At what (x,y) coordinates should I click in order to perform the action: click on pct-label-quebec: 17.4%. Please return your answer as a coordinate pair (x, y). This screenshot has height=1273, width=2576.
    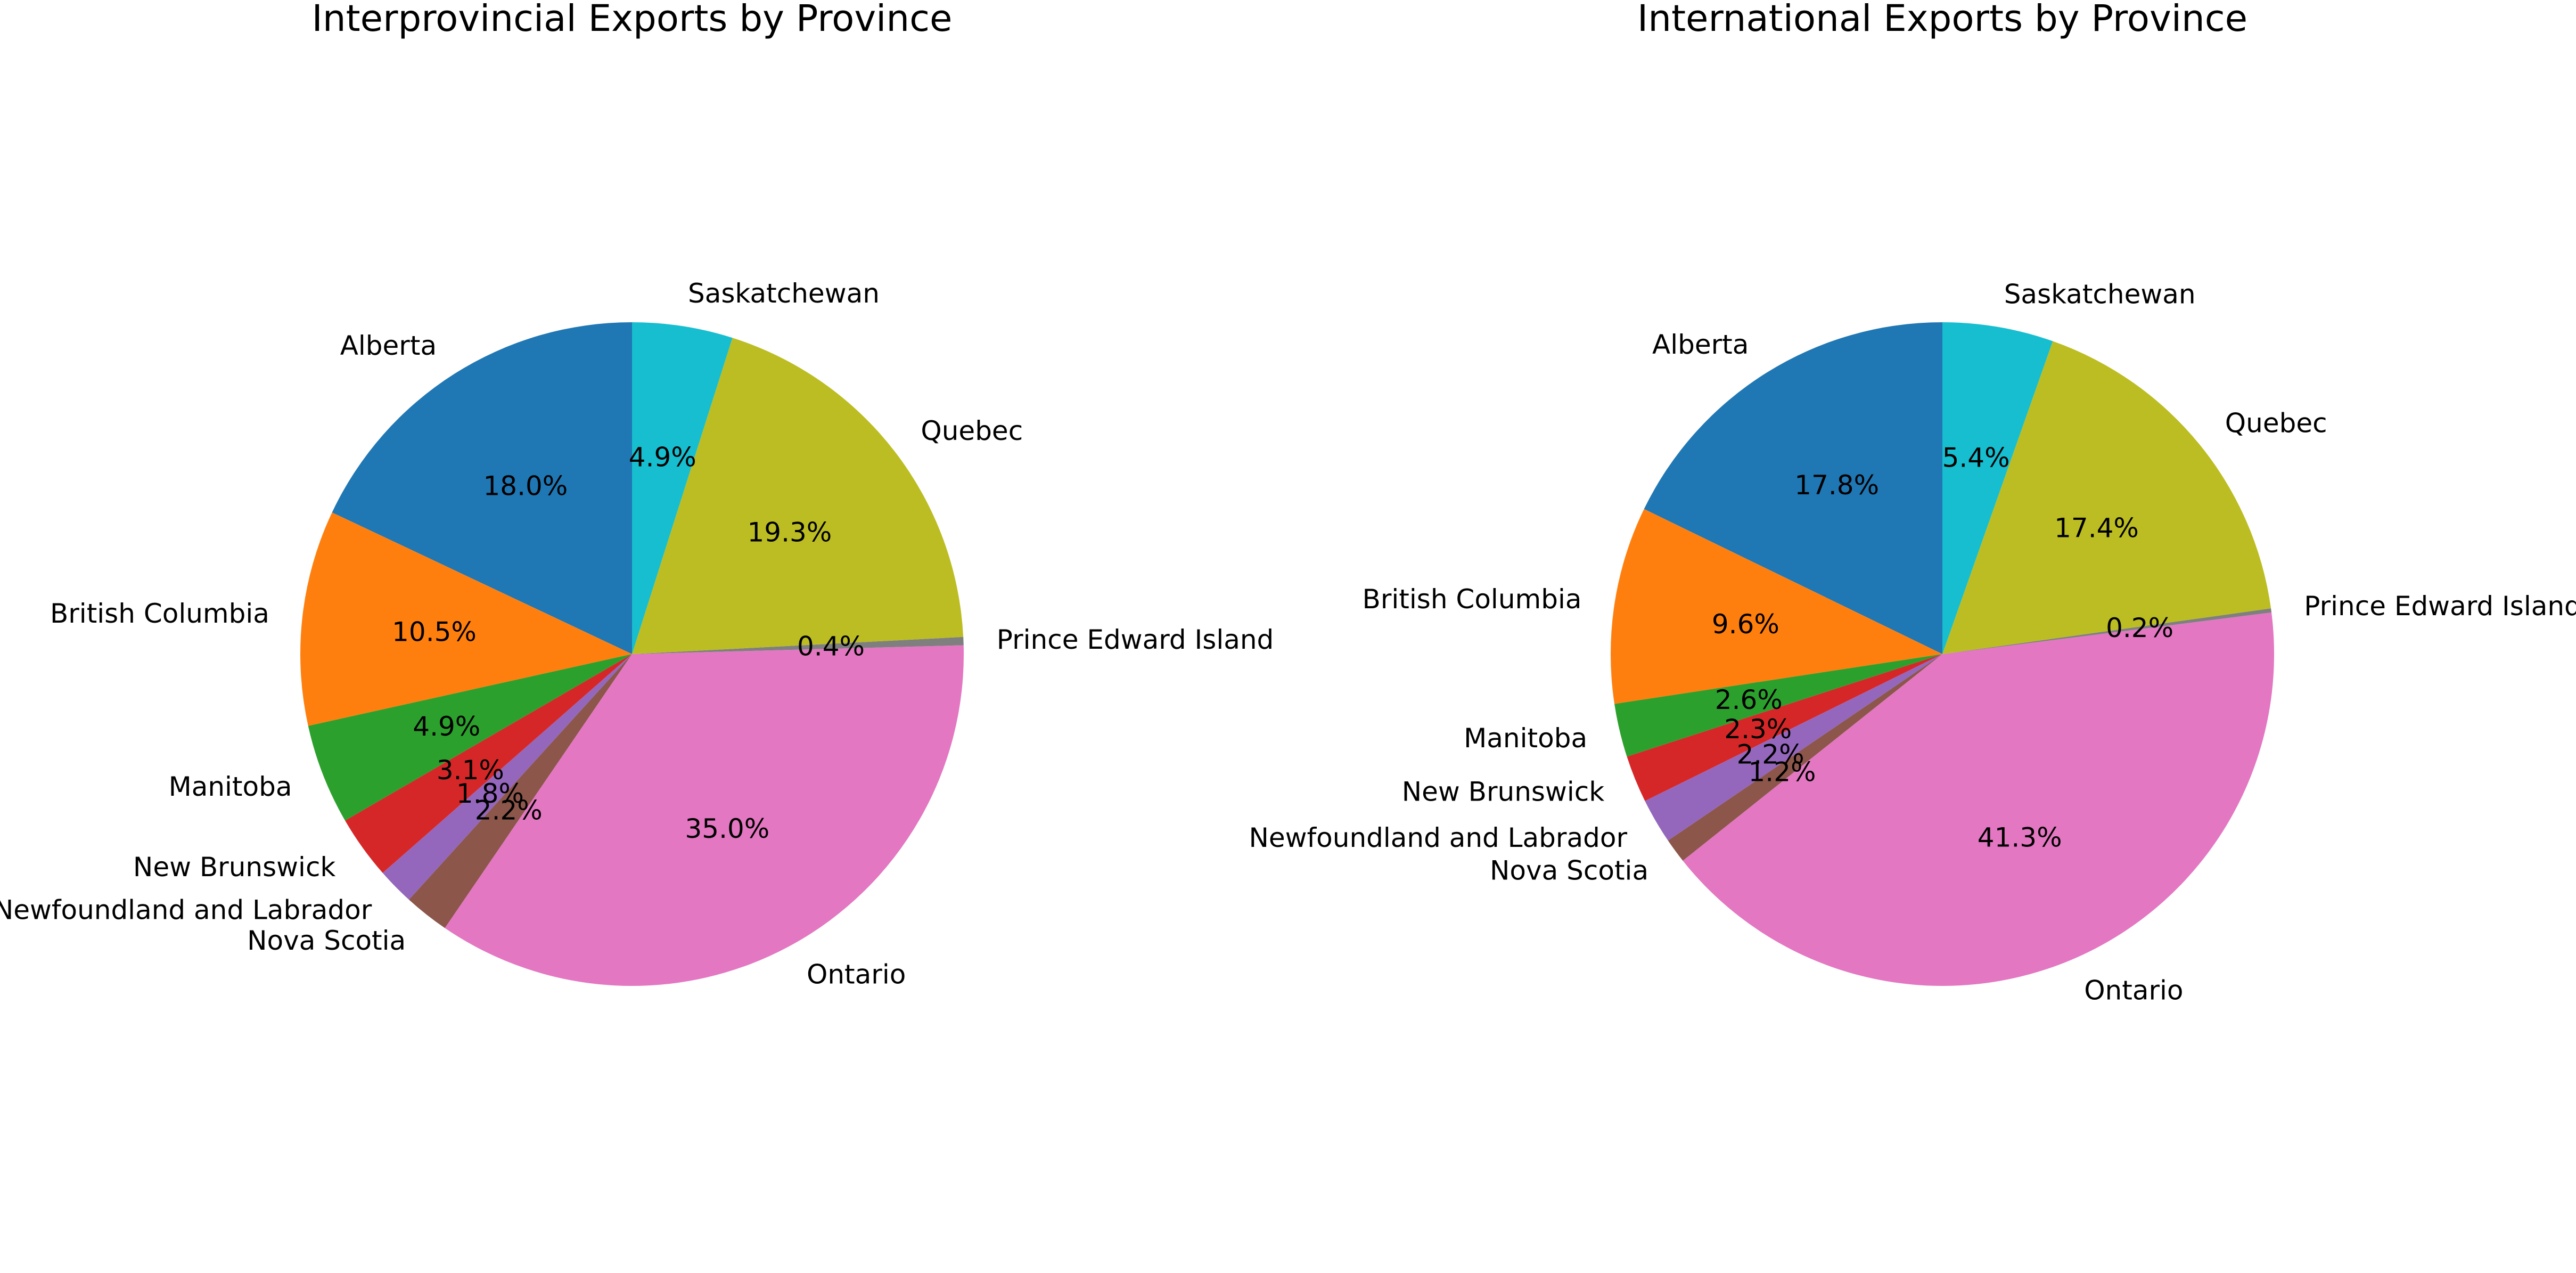
    Looking at the image, I should click on (2096, 528).